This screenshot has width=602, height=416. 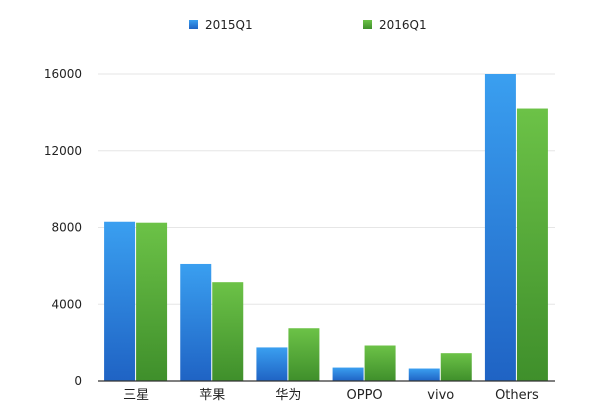 What do you see at coordinates (517, 395) in the screenshot?
I see `x-category-label: Others` at bounding box center [517, 395].